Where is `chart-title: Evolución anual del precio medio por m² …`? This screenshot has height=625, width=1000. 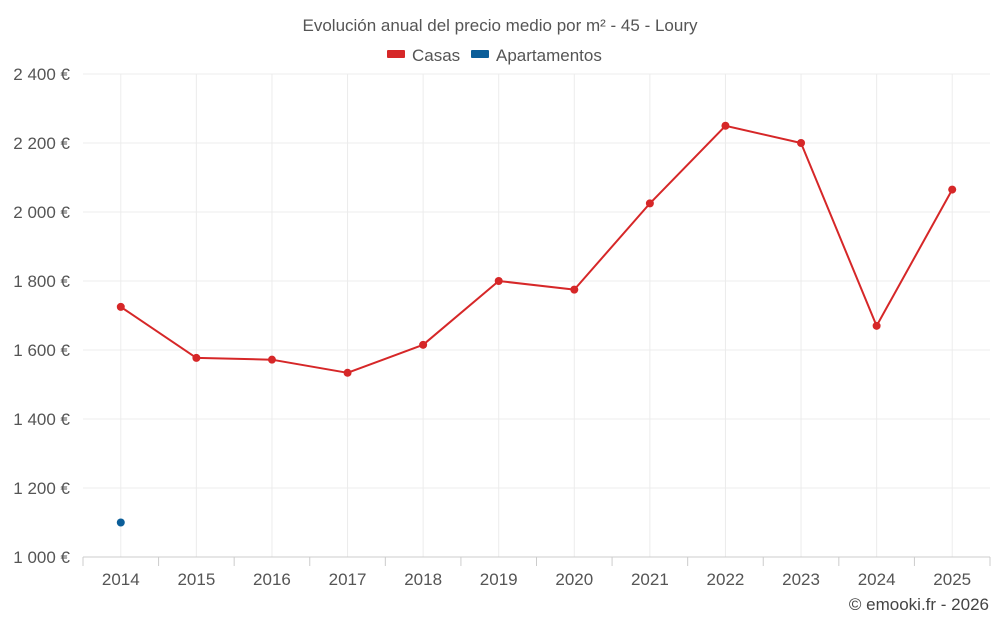 chart-title: Evolución anual del precio medio por m² … is located at coordinates (500, 25).